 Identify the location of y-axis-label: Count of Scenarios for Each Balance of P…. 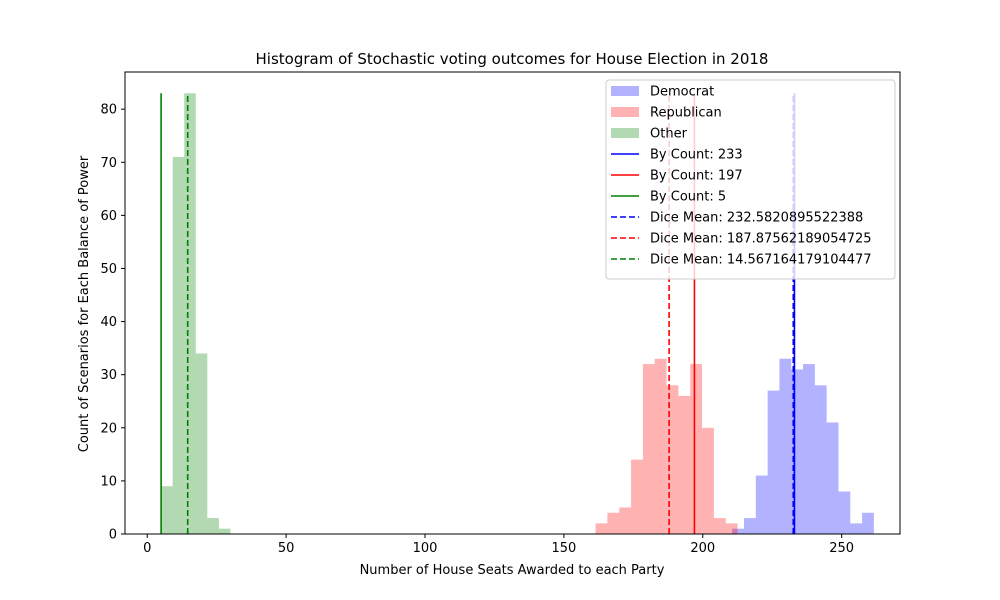
(84, 303).